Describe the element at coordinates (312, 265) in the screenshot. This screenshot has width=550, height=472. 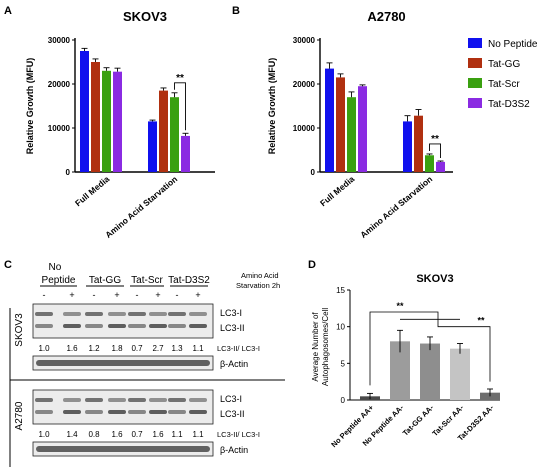
I see `panel-letter: D` at that location.